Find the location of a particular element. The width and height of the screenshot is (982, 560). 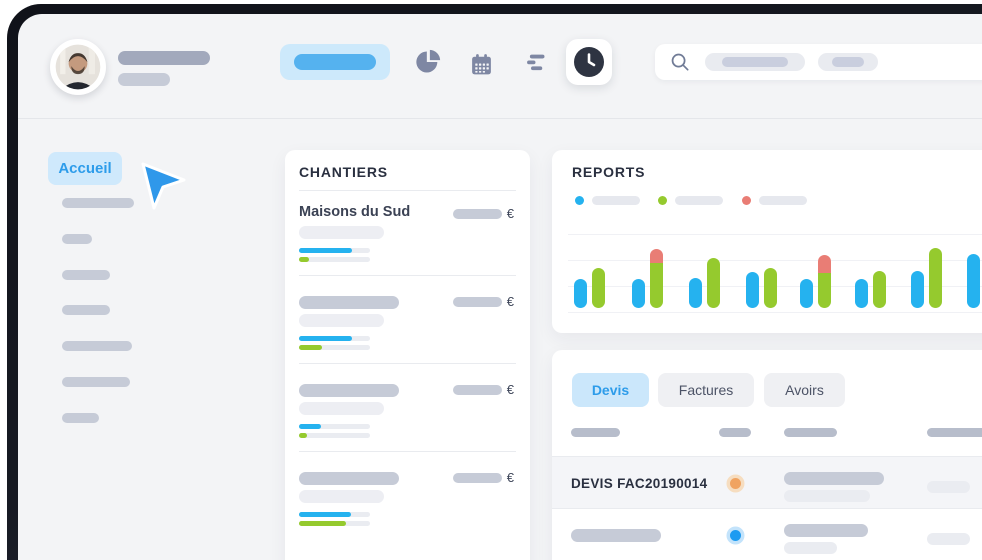

tab-factures: Factures is located at coordinates (706, 390).